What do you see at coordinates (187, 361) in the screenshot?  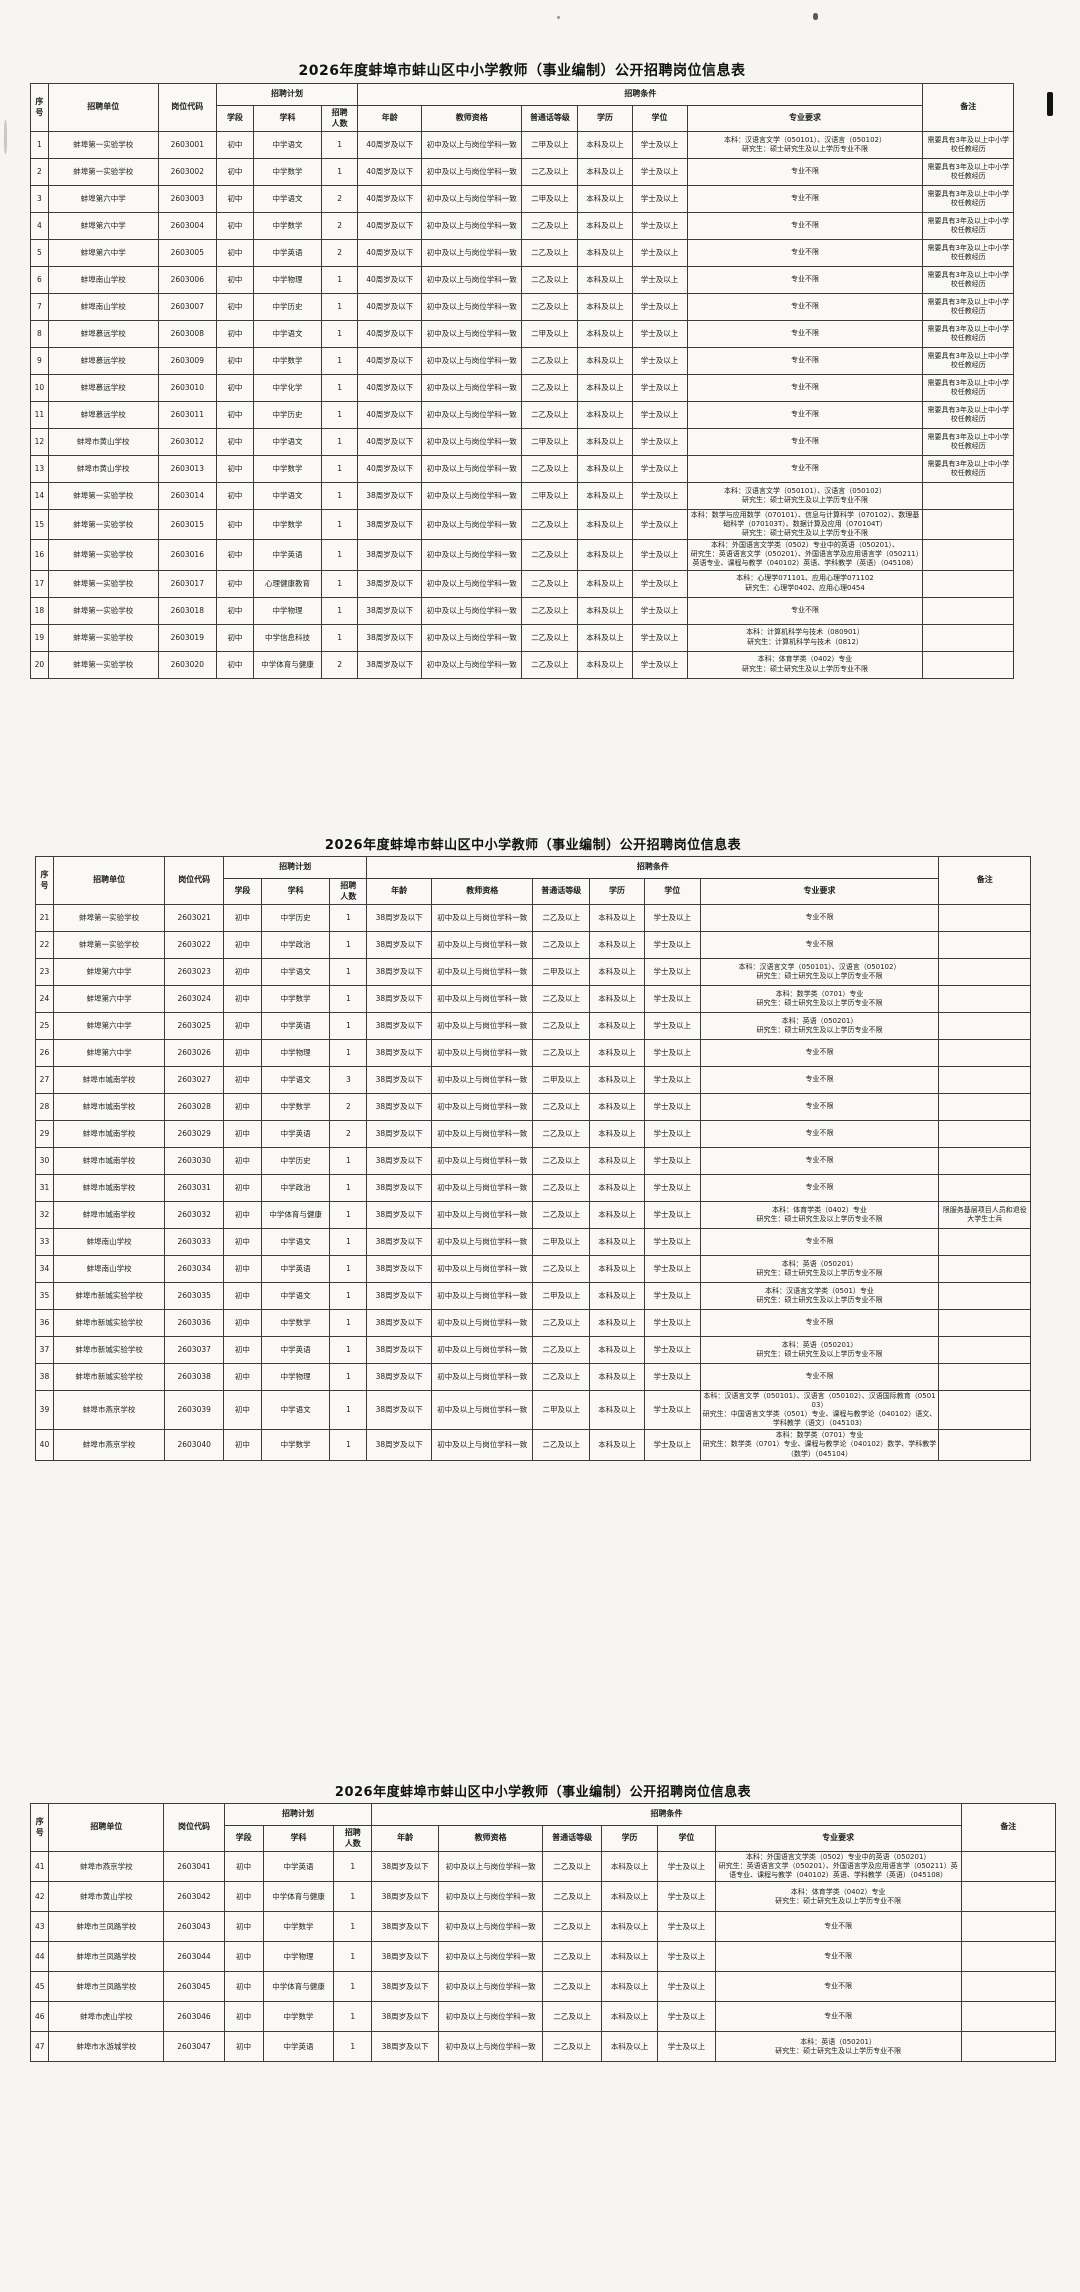 I see `cell-code: 2603009` at bounding box center [187, 361].